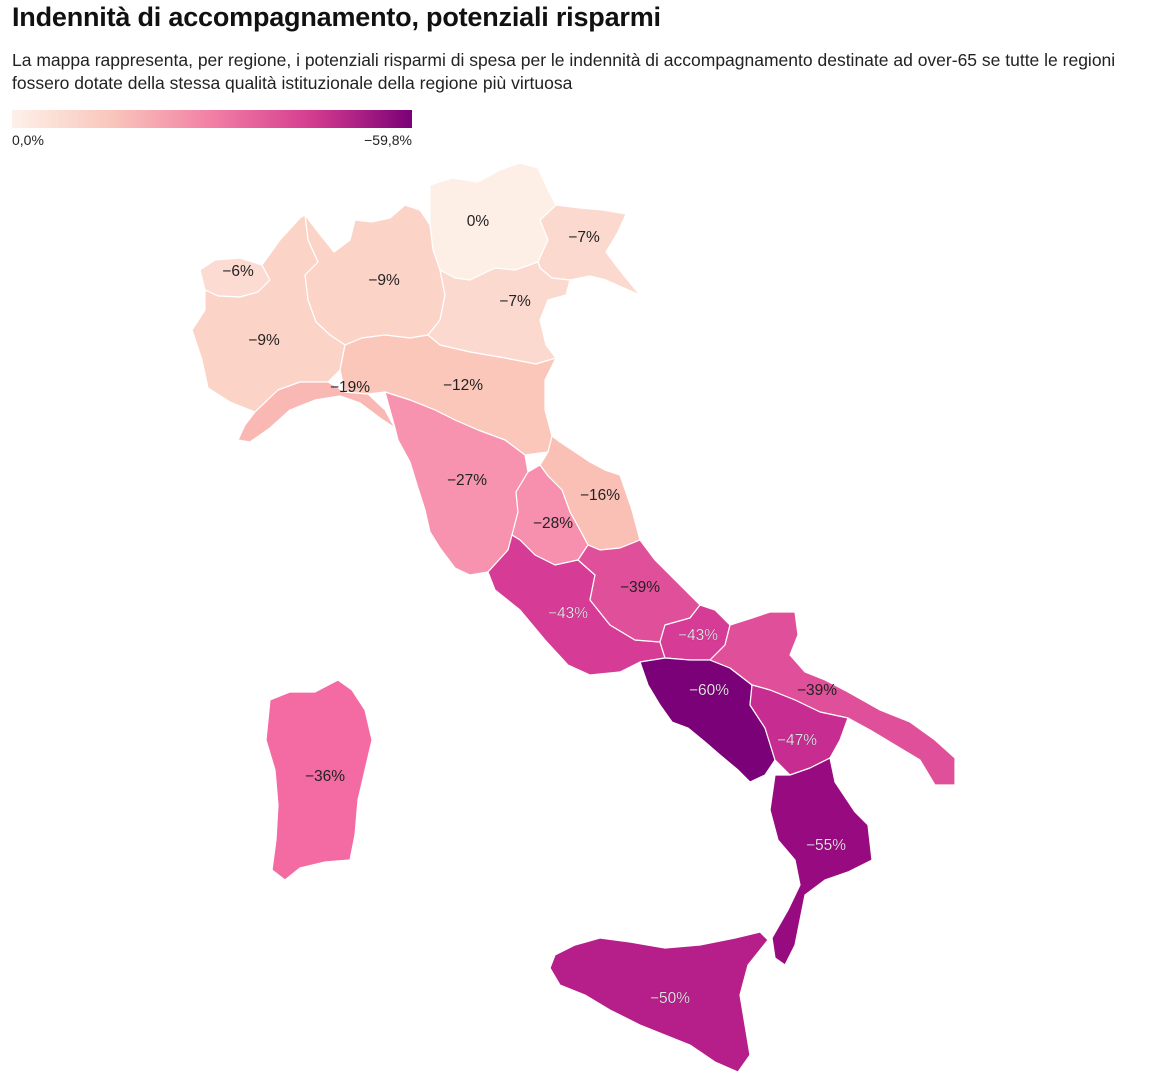  I want to click on legend-gradient-bar, so click(212, 119).